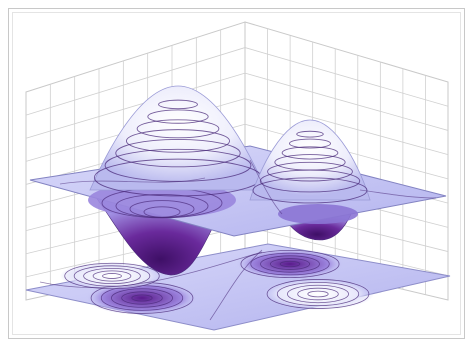  I want to click on base-valley-right, so click(290, 264).